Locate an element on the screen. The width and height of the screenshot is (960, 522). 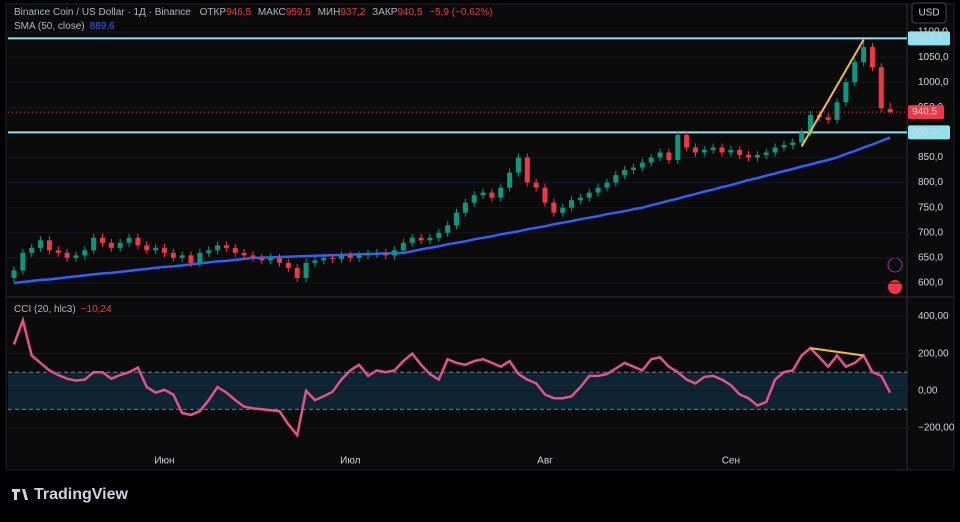
y-tick-label: 0,00 is located at coordinates (928, 390).